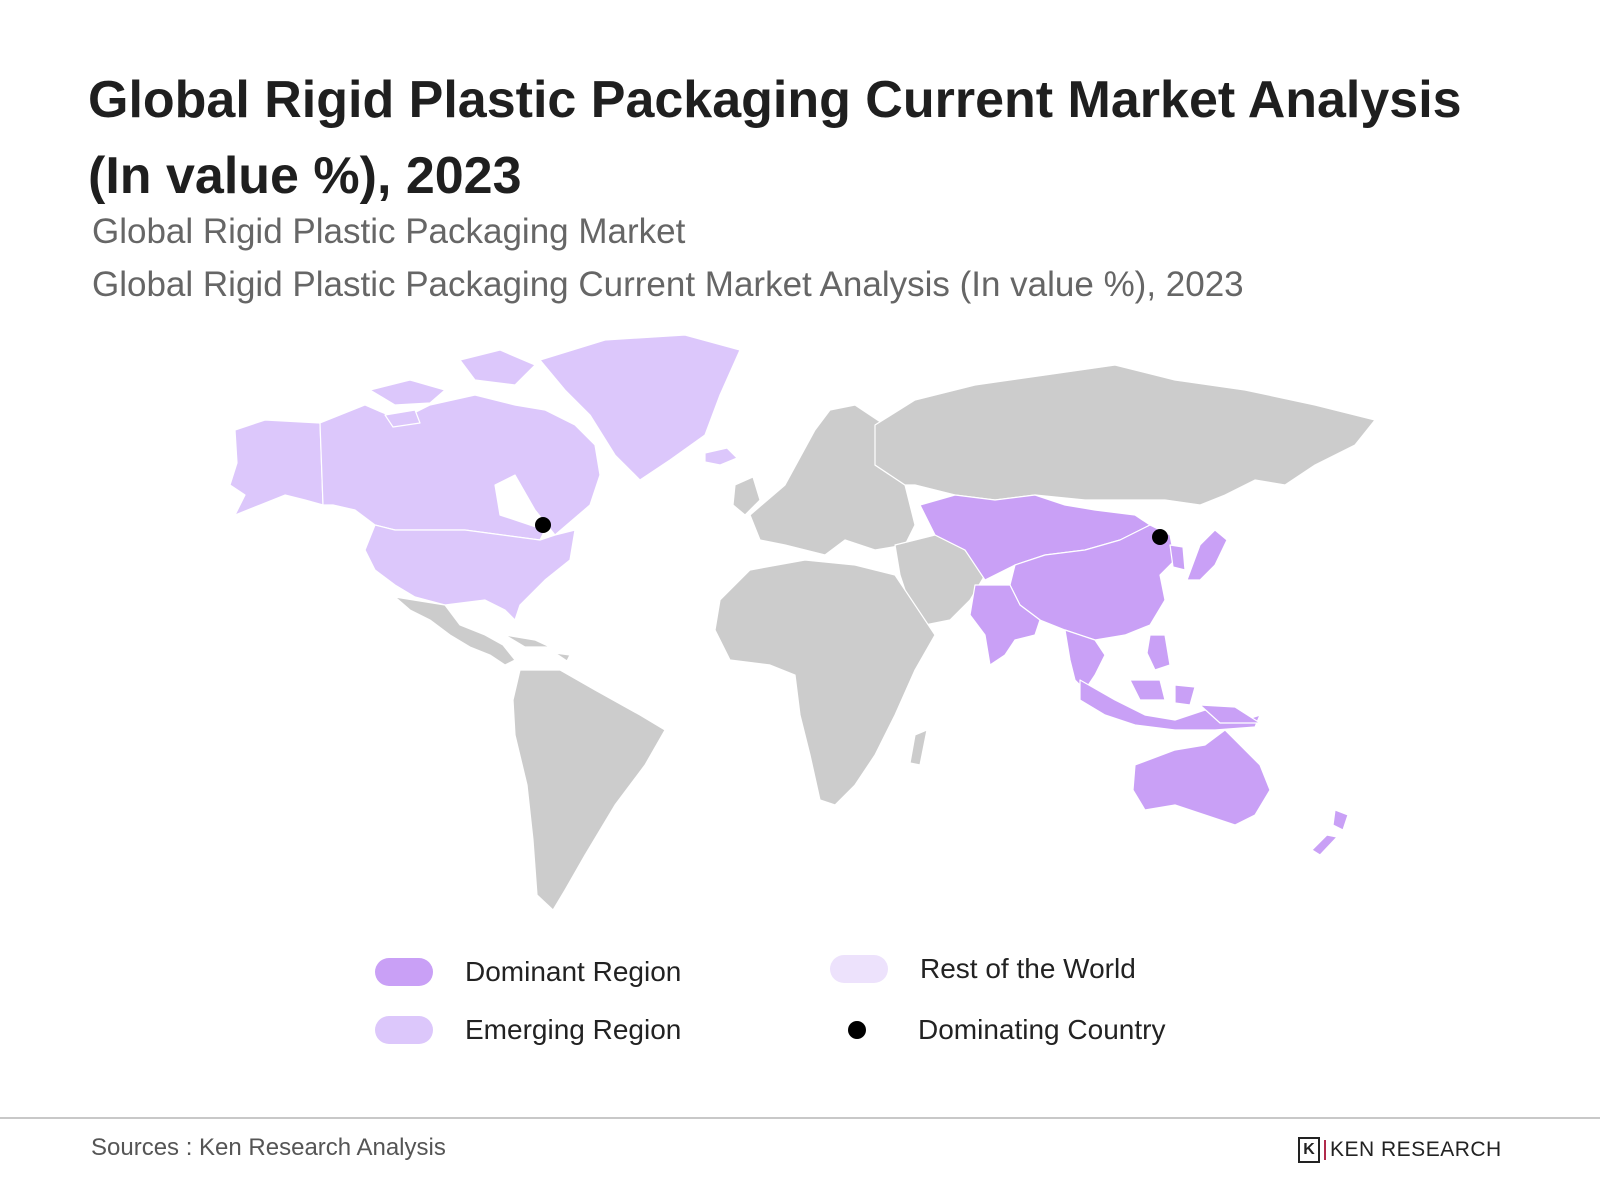 Image resolution: width=1600 pixels, height=1200 pixels. I want to click on map-region-iceland, so click(721, 456).